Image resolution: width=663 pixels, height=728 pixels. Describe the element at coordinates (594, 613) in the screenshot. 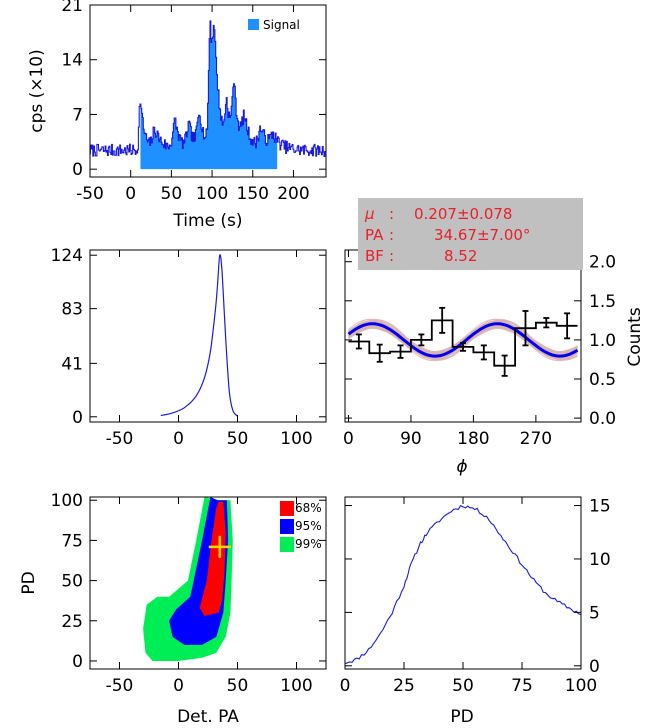

I see `y-tick-label: 5` at that location.